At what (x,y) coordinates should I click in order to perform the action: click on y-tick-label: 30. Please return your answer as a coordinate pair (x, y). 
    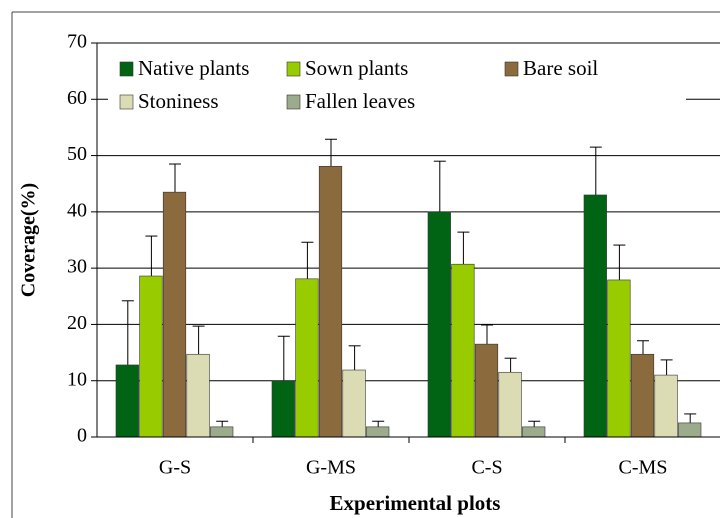
    Looking at the image, I should click on (77, 267).